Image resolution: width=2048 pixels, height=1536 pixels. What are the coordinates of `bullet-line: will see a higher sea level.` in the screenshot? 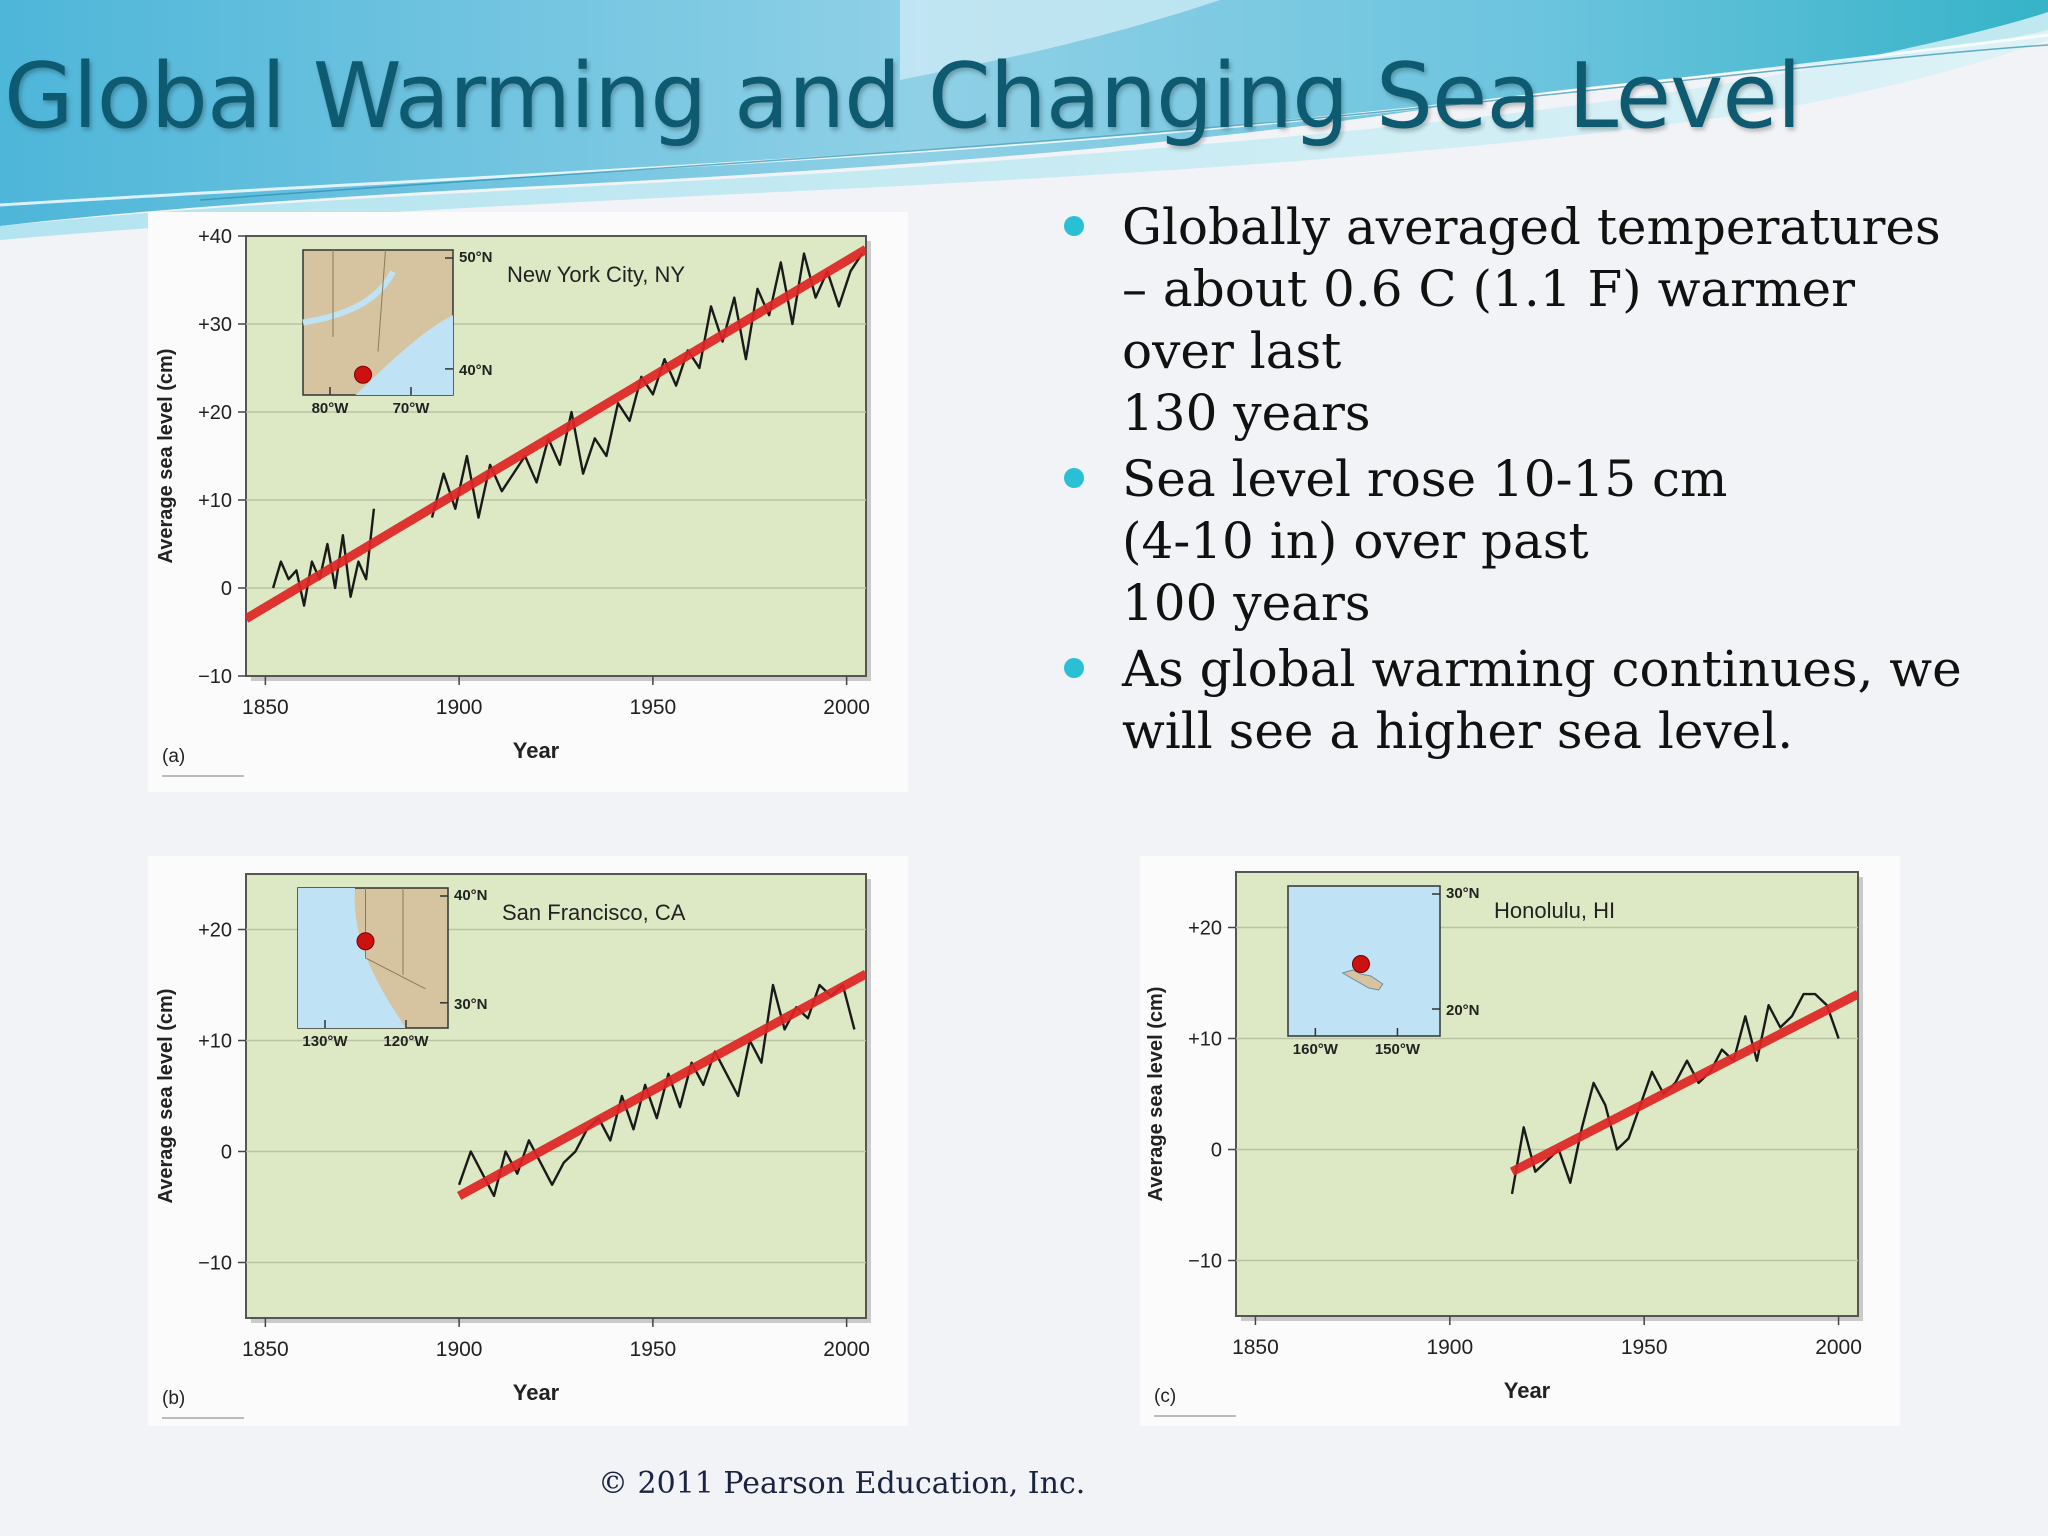 It's located at (1458, 731).